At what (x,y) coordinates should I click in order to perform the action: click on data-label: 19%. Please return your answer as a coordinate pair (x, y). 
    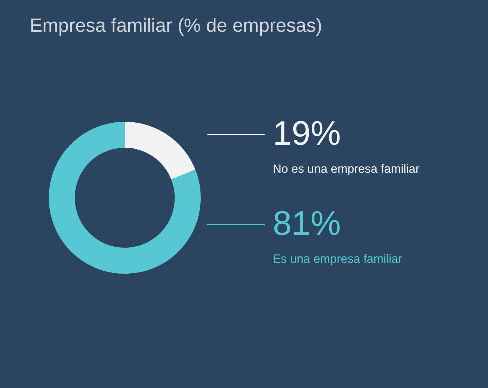
    Looking at the image, I should click on (307, 134).